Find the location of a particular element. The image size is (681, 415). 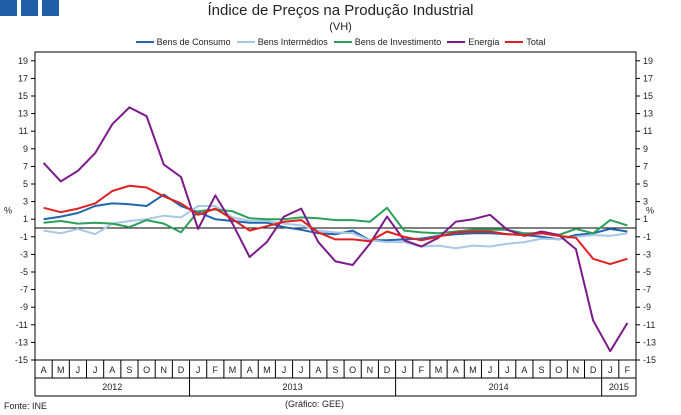

y-tick-label-right: -7 is located at coordinates (647, 290).